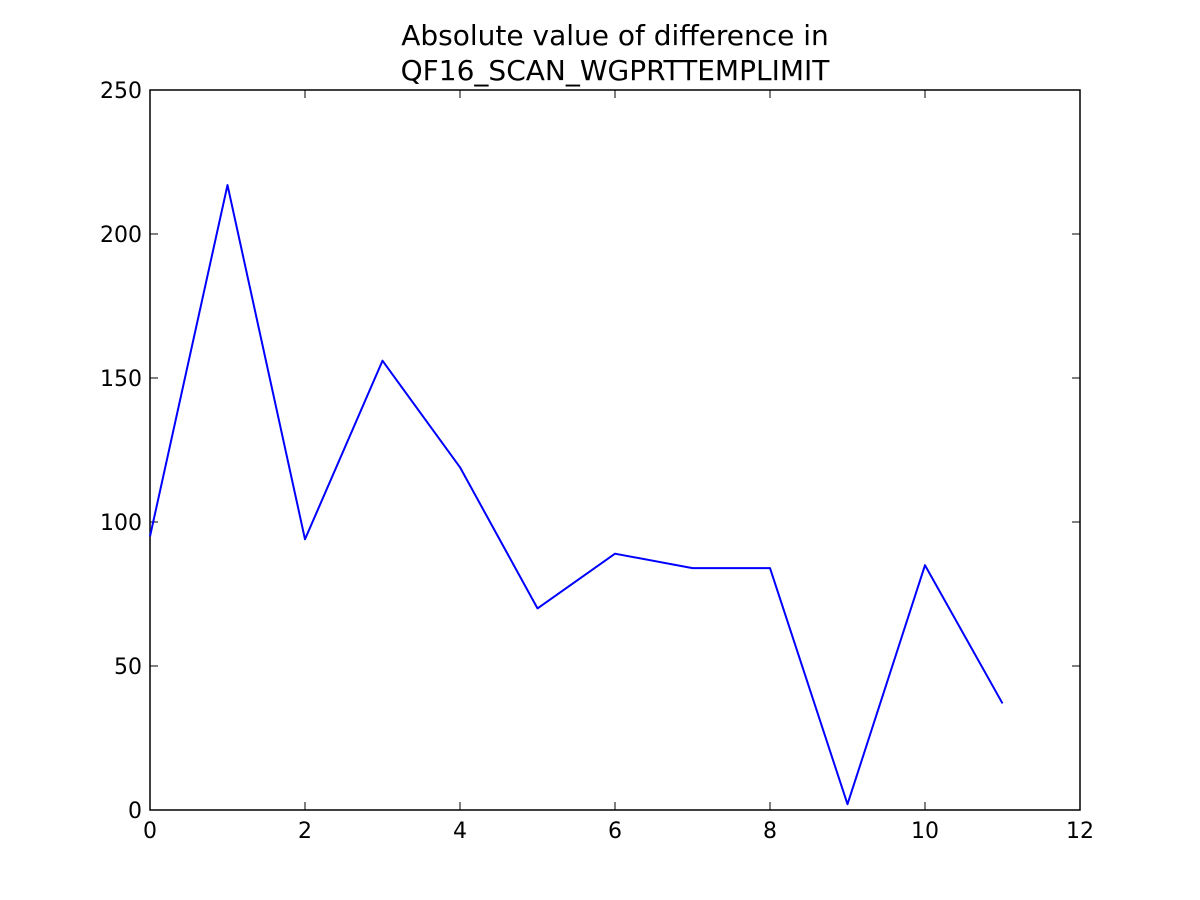  What do you see at coordinates (121, 379) in the screenshot?
I see `y-tick-label: 150` at bounding box center [121, 379].